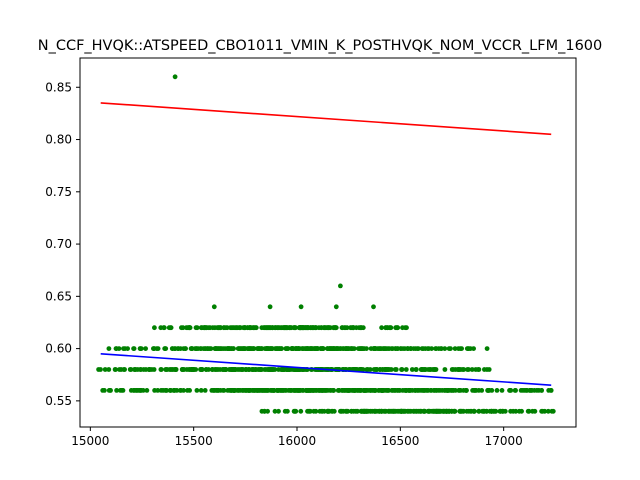 The height and width of the screenshot is (480, 640). I want to click on y-tick-label: 0.85, so click(58, 87).